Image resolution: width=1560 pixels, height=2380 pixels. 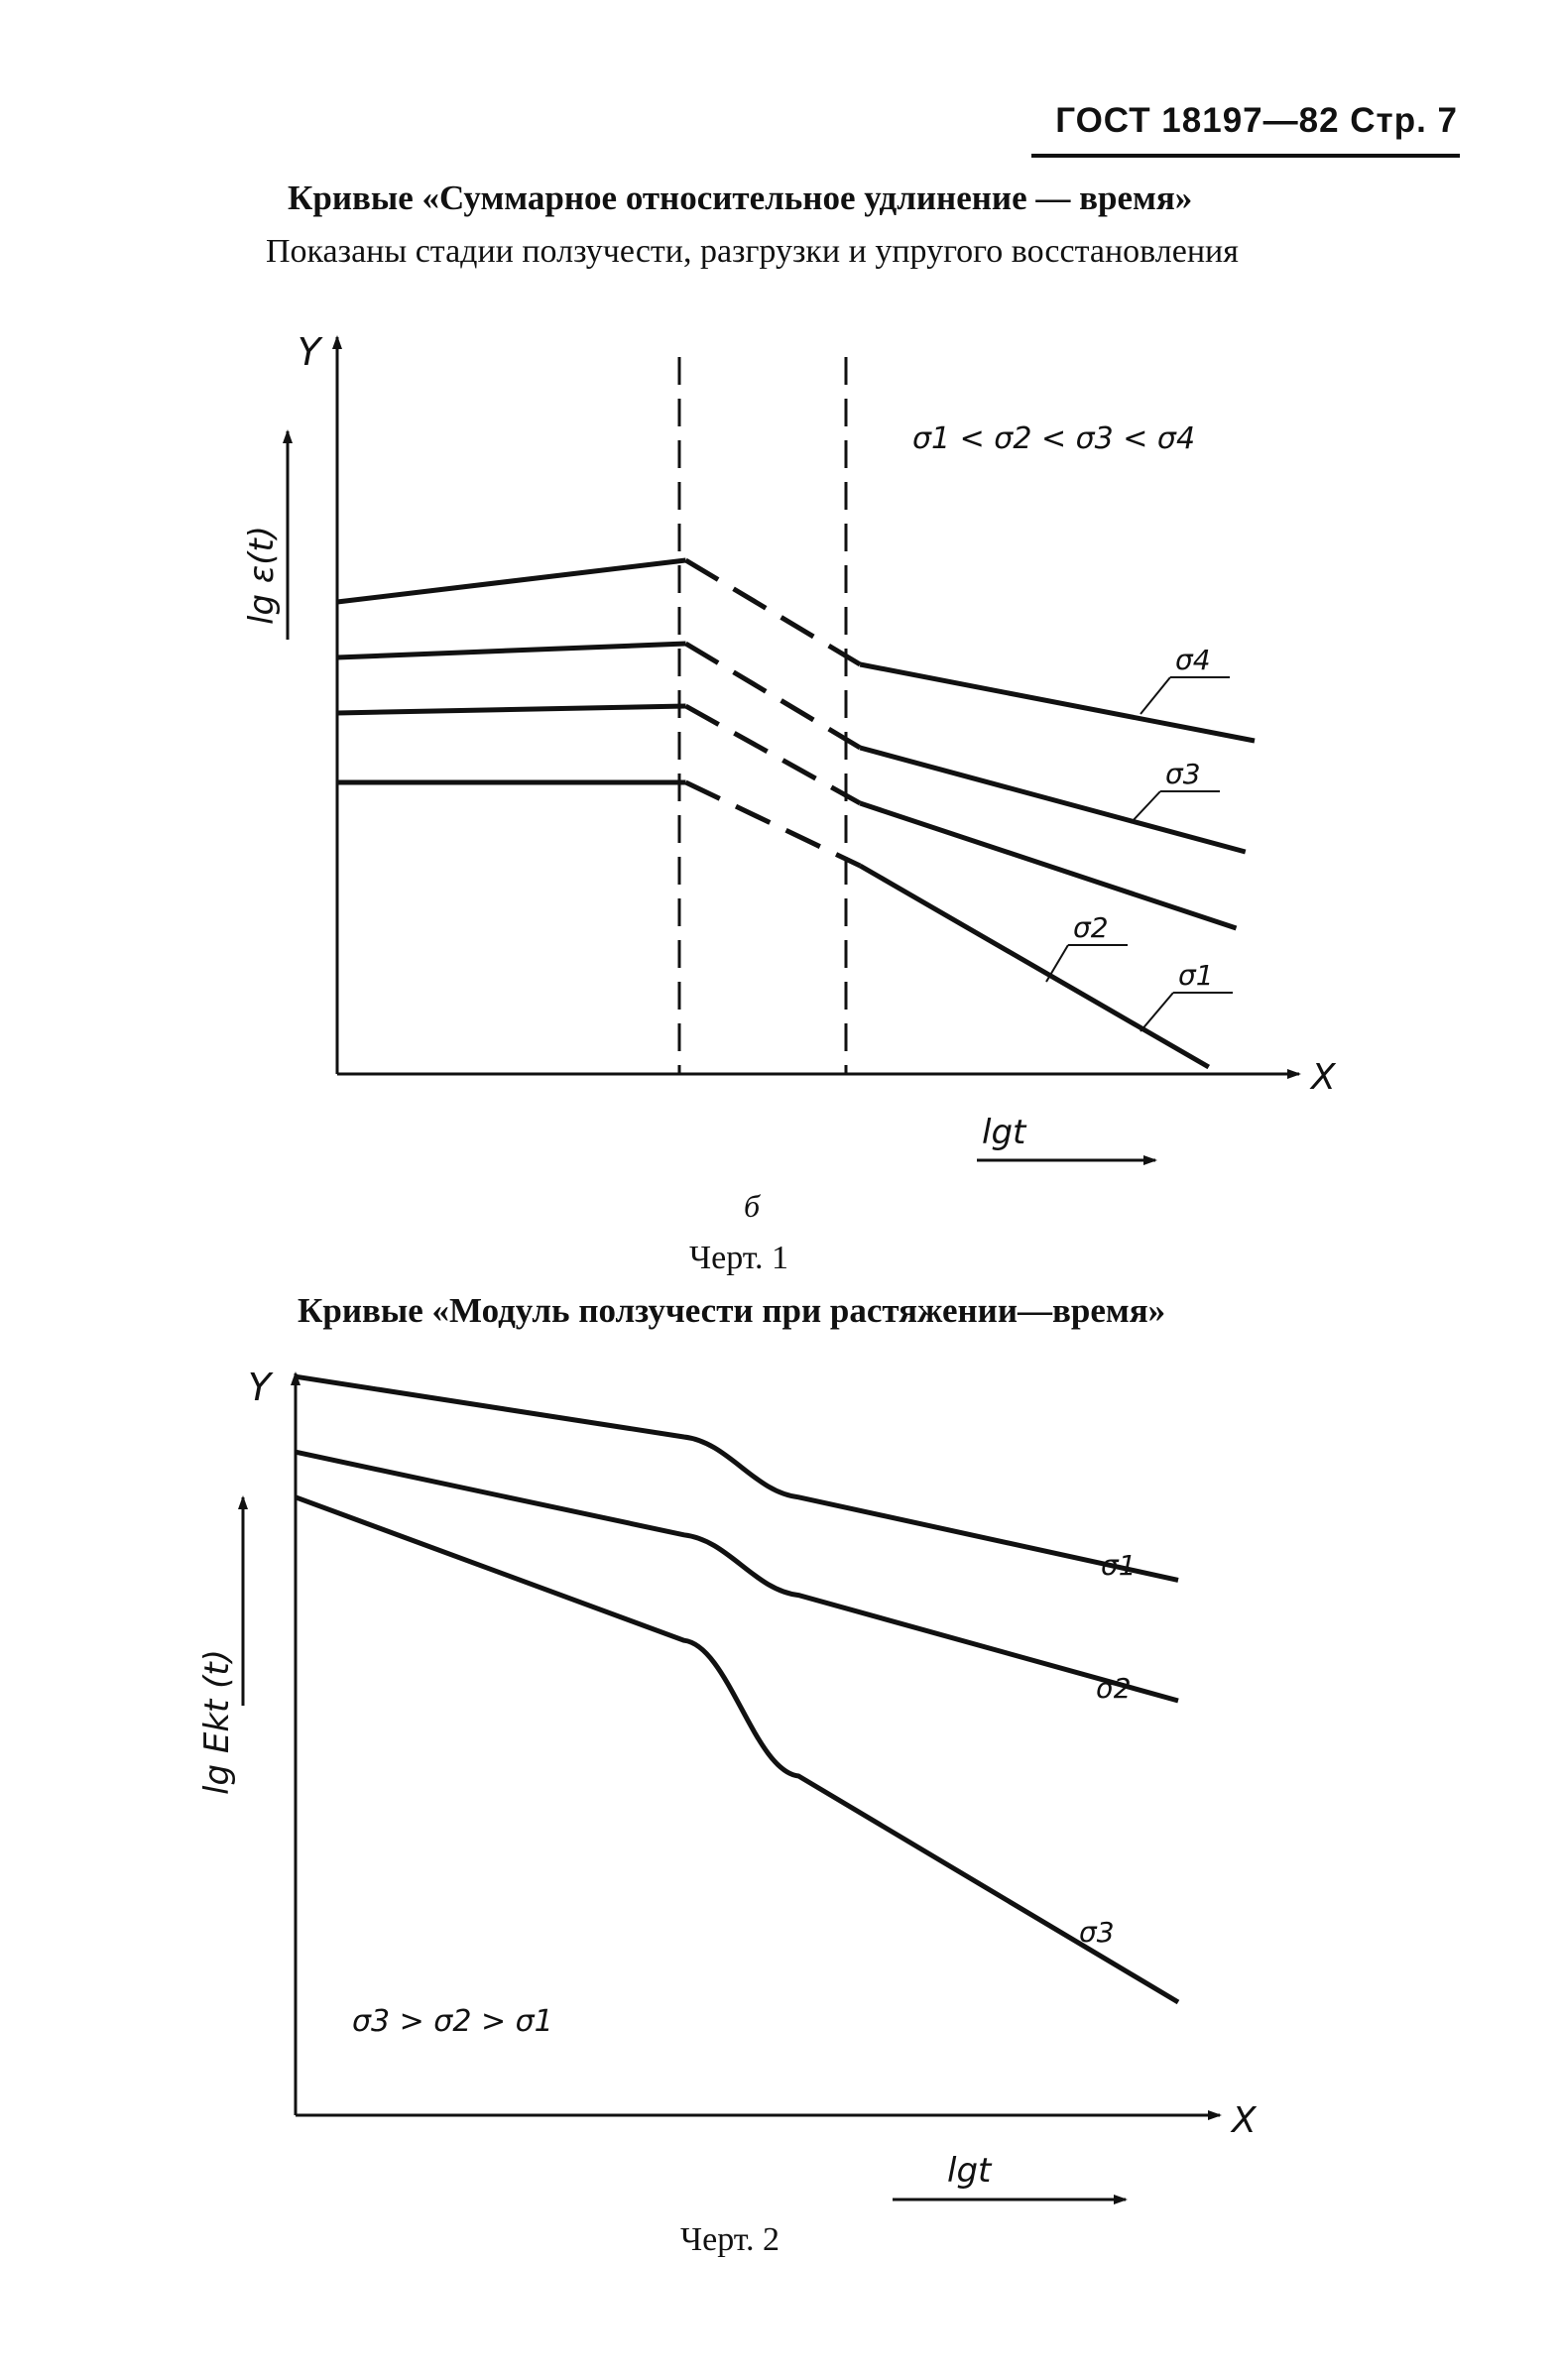 I want to click on fig2-x-quantity: lgt, so click(x=970, y=2171).